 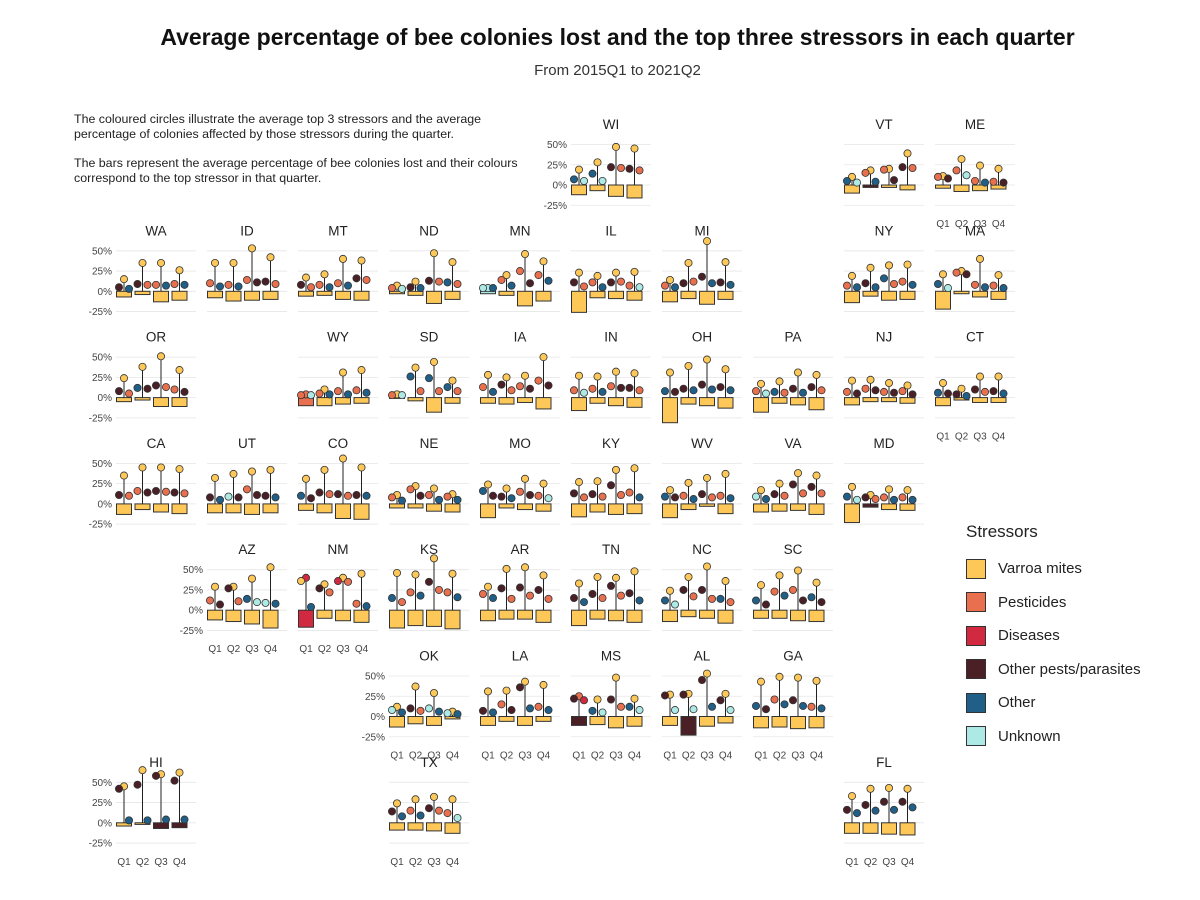 I want to click on y-tick-label: 0%, so click(x=378, y=717).